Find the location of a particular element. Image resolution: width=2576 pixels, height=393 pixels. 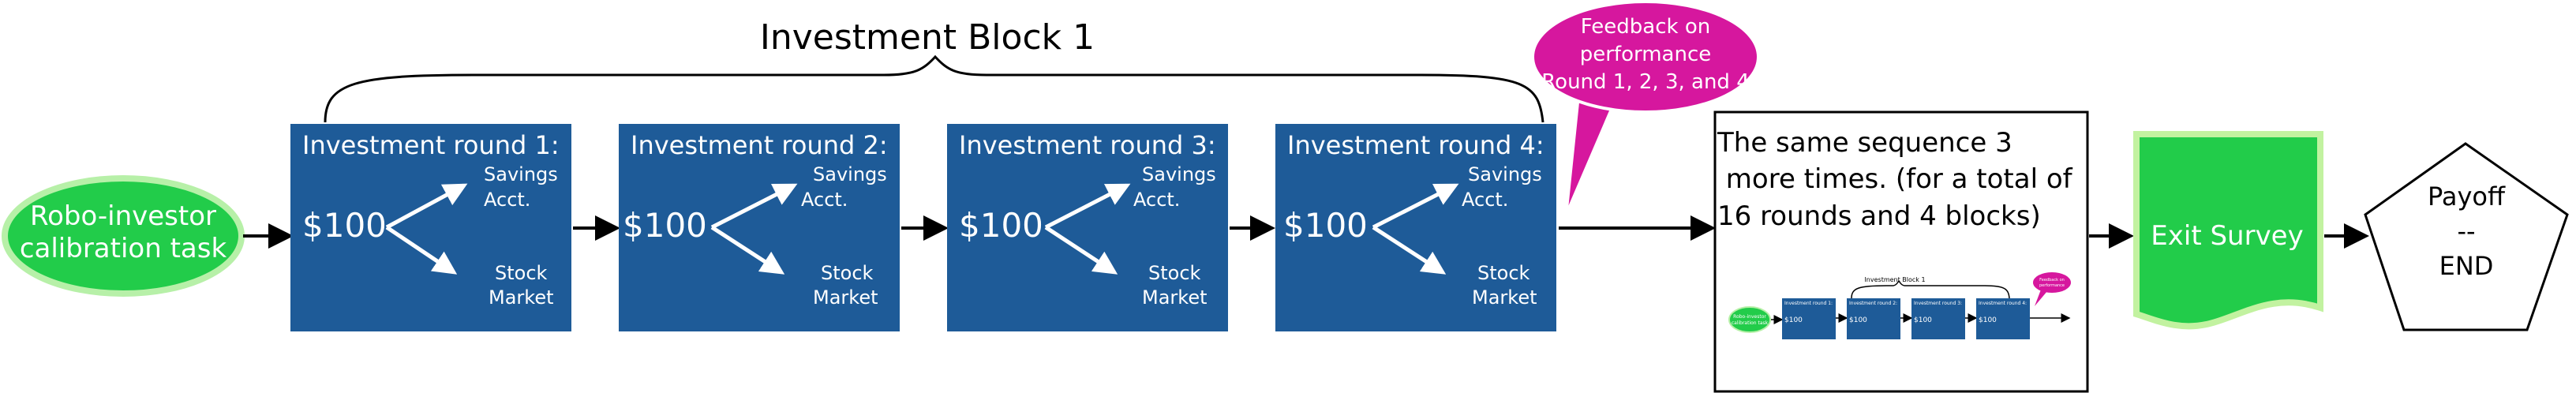

thumb-brace is located at coordinates (1930, 289).